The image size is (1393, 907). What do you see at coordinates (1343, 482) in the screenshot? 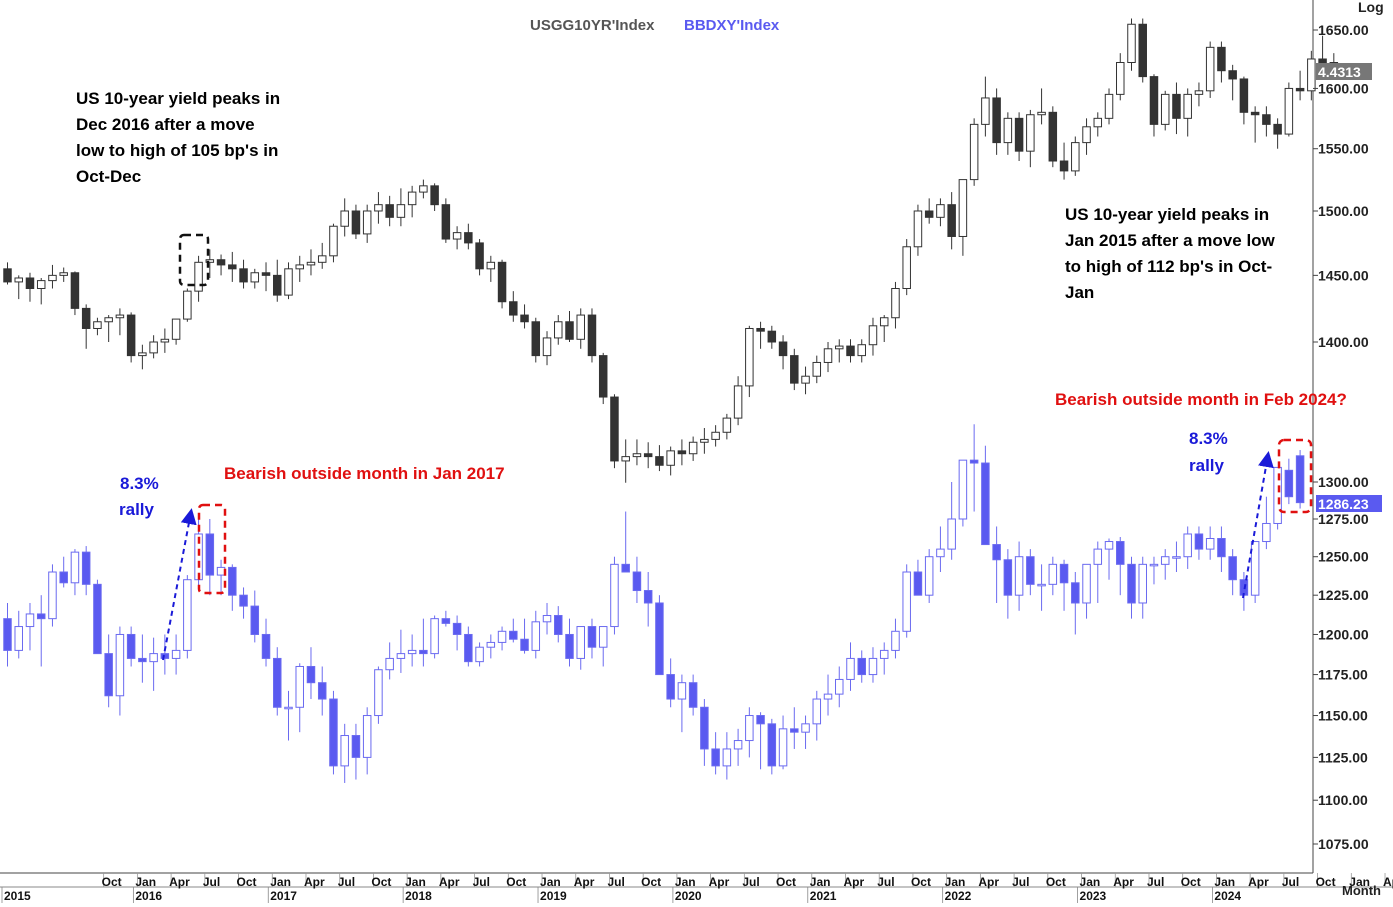
I see `y-tick-label: 1300.00` at bounding box center [1343, 482].